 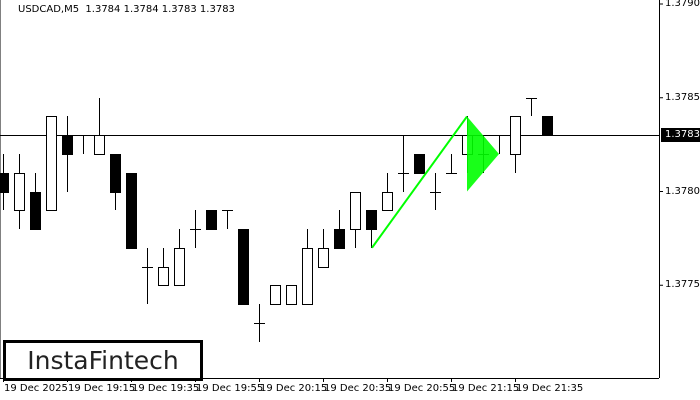 What do you see at coordinates (358, 388) in the screenshot?
I see `time-tick-label: 19 Dec 20:35` at bounding box center [358, 388].